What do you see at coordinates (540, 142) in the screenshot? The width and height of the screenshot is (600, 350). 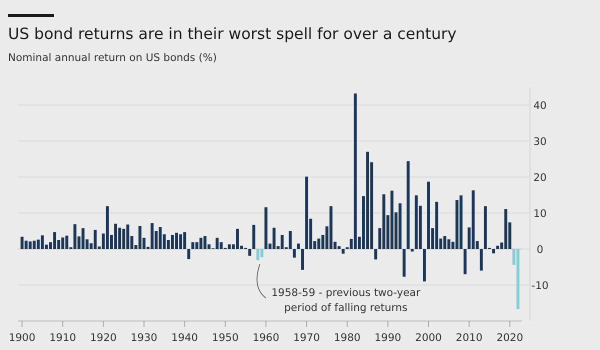 I see `y-tick-label: 30` at bounding box center [540, 142].